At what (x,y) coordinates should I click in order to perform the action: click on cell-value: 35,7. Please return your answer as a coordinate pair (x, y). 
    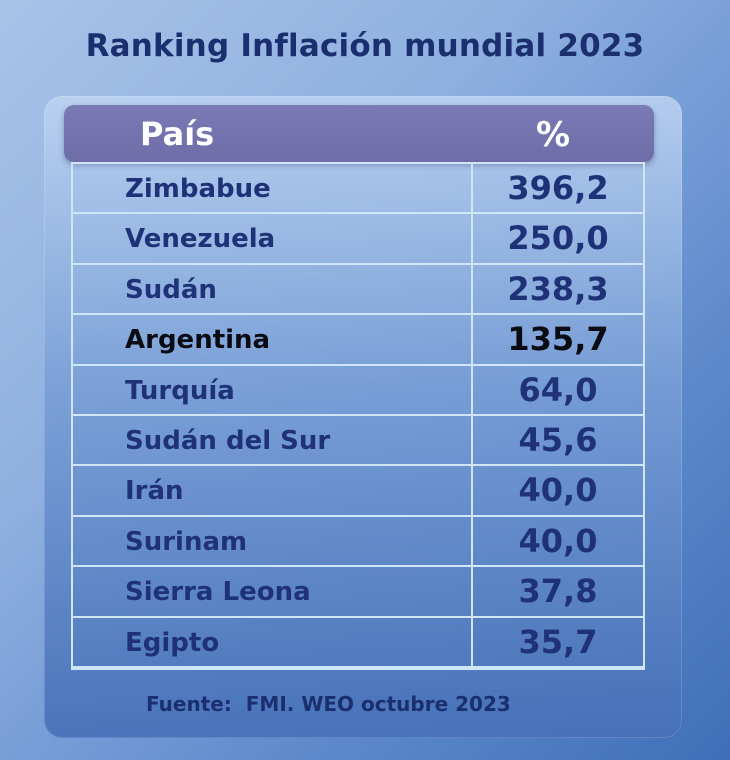
    Looking at the image, I should click on (558, 641).